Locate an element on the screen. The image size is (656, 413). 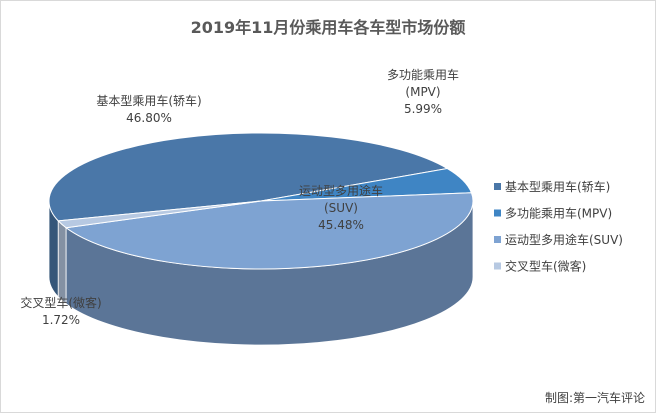
slice-label-line: 1.72% is located at coordinates (61, 320).